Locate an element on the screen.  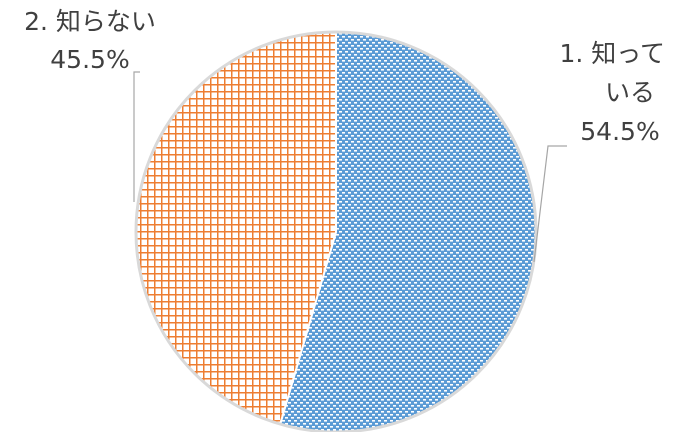
slice-value-label-2: 45.5% is located at coordinates (89, 59).